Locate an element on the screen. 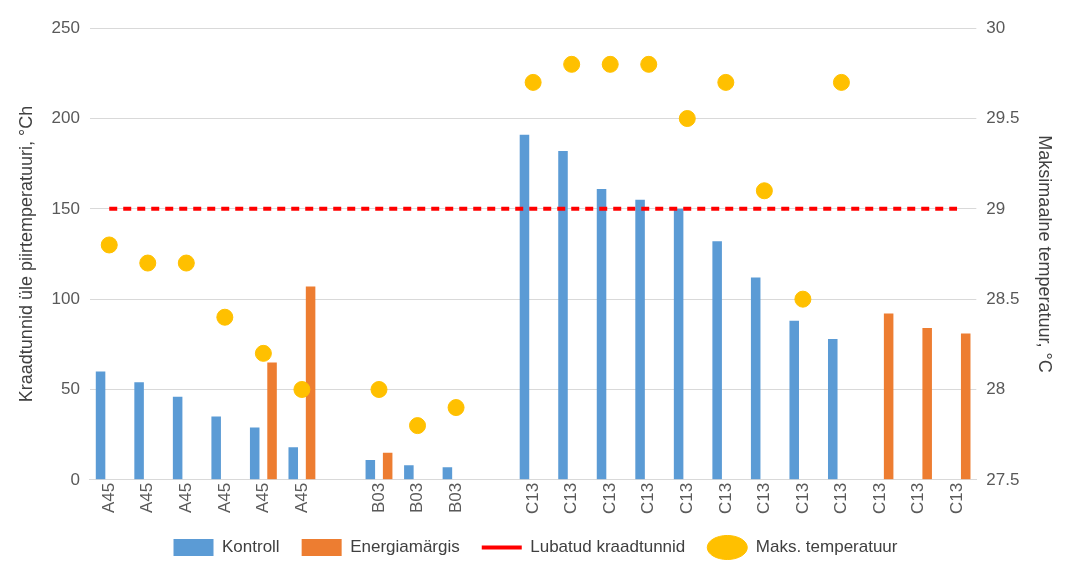 This screenshot has height=574, width=1071. y2-tick-label: 27.5 is located at coordinates (1003, 479).